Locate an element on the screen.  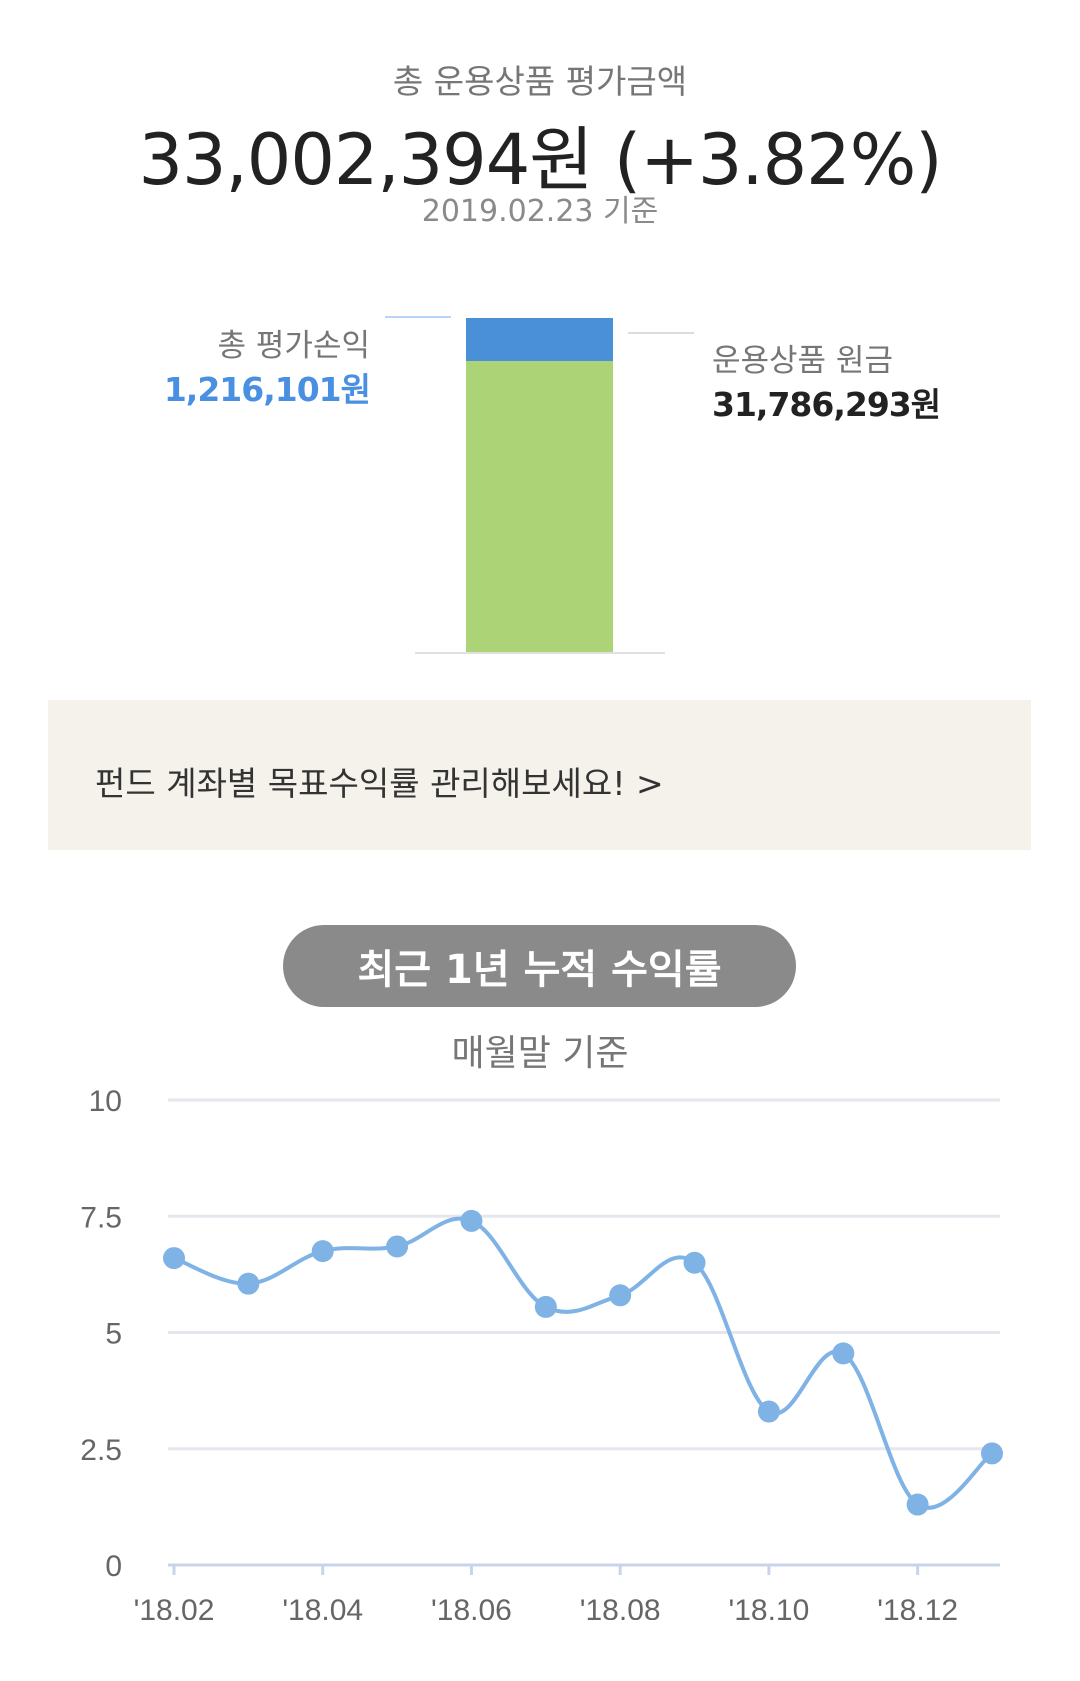
x-tick-label: '18.04 is located at coordinates (322, 1607).